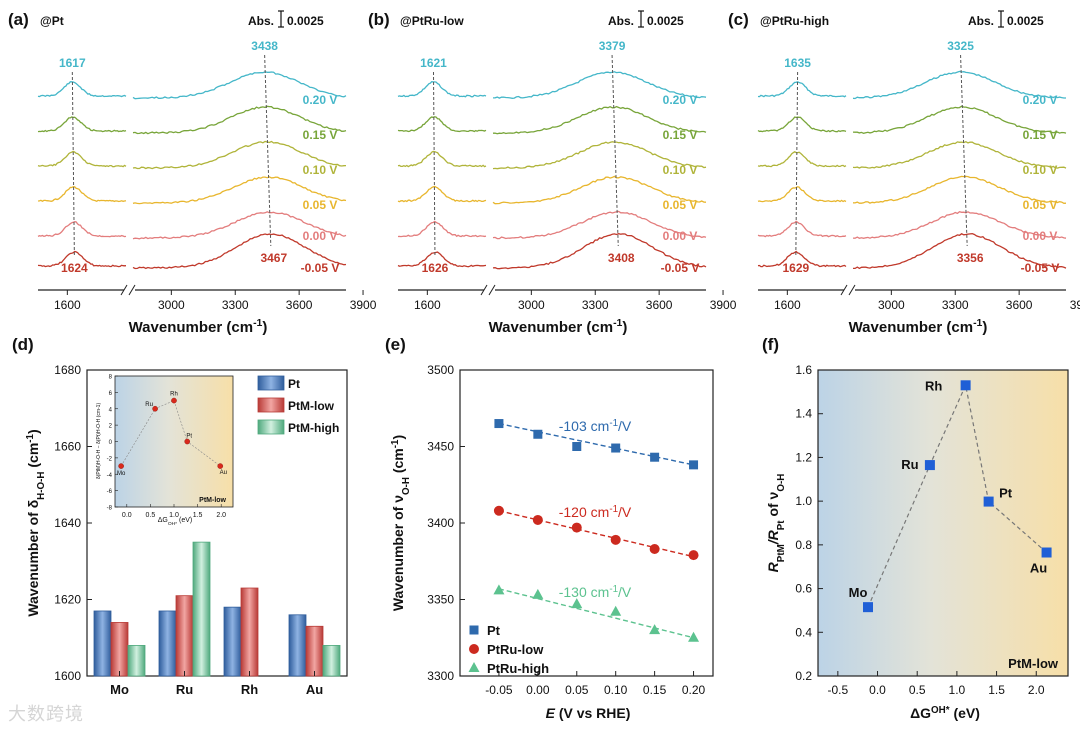 The image size is (1080, 732). What do you see at coordinates (1033, 663) in the screenshot?
I see `corner-label: PtM-low` at bounding box center [1033, 663].